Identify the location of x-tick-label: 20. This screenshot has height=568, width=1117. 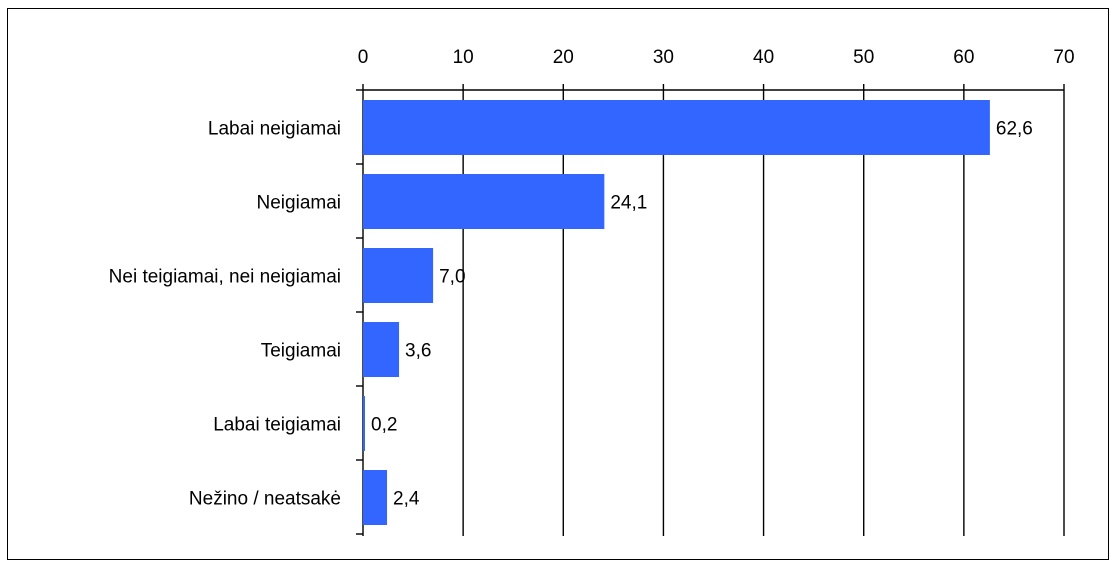
(563, 57).